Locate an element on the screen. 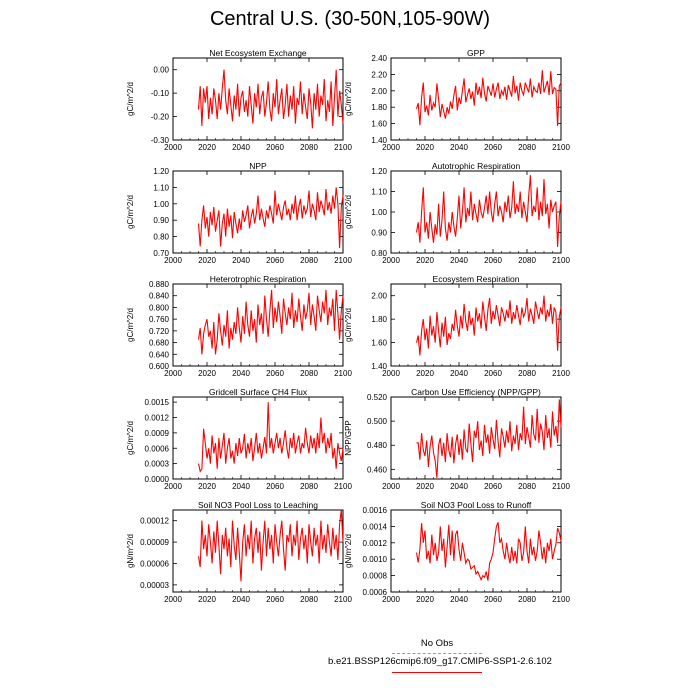  chart-1-ytick-label: 2.20 is located at coordinates (379, 74).